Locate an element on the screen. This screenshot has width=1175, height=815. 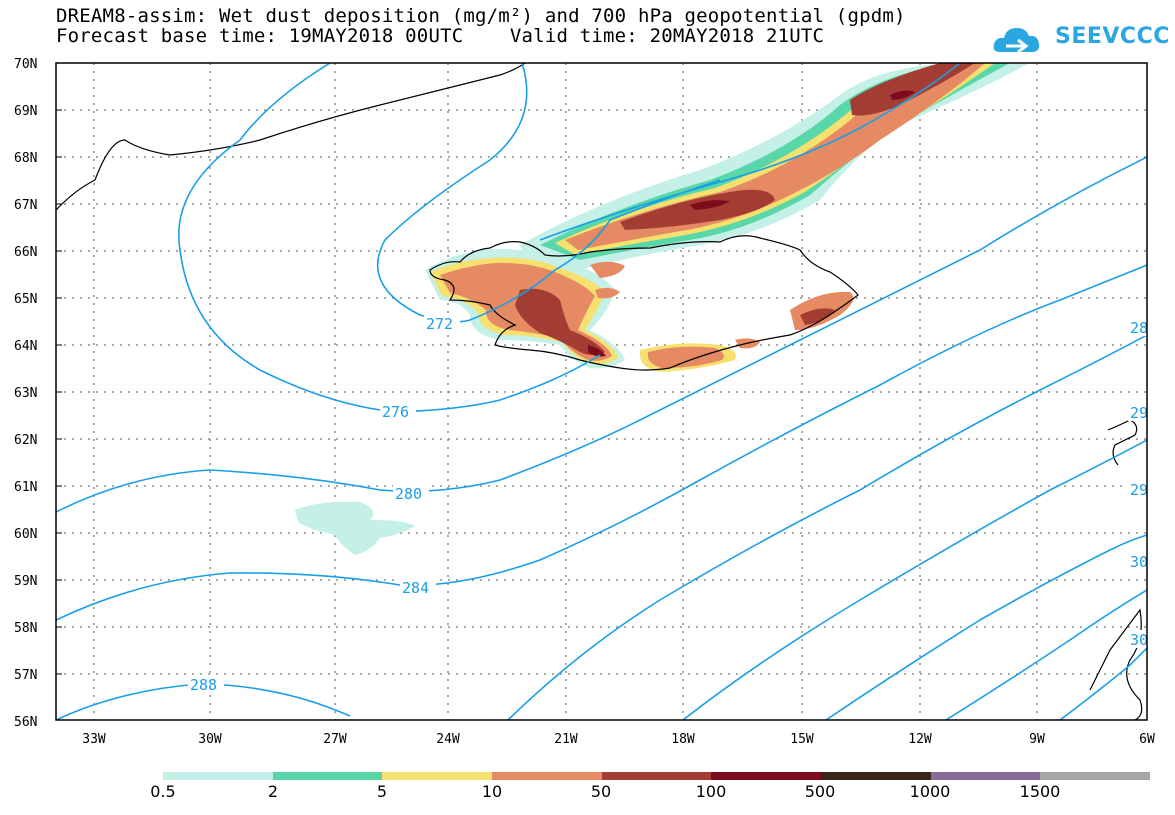
lat-label: 66N is located at coordinates (25, 252).